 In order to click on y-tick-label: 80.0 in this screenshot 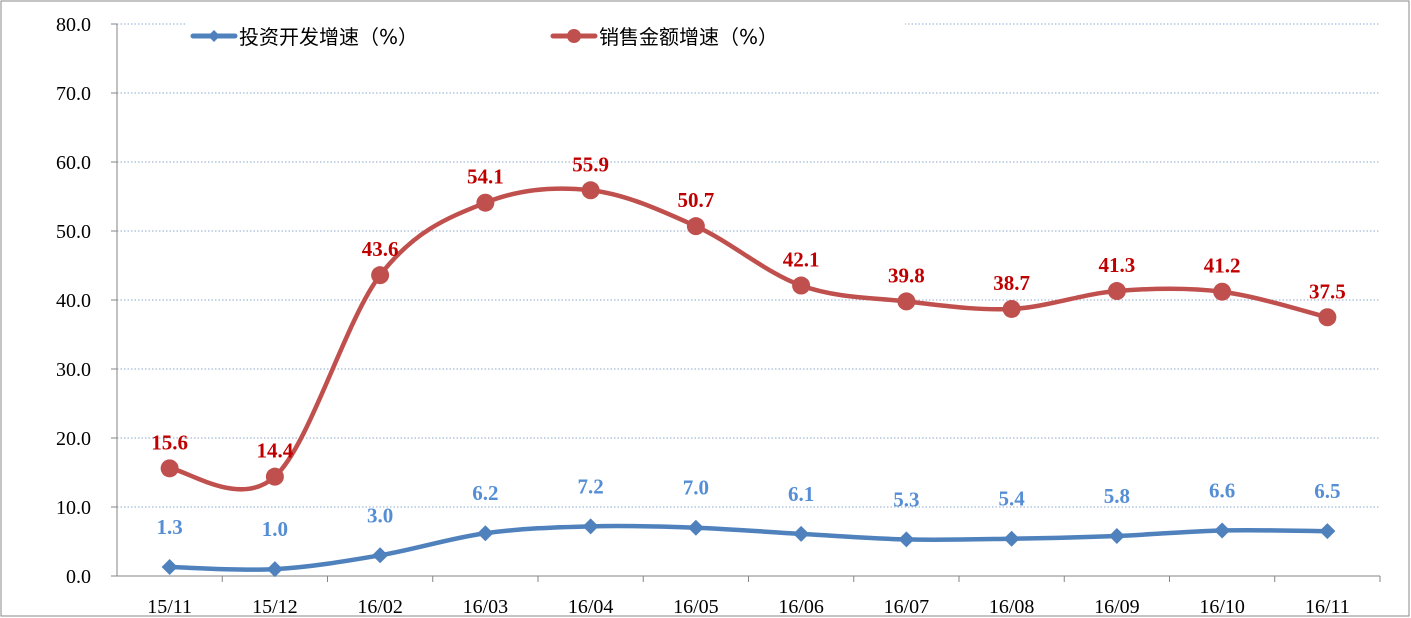, I will do `click(73, 25)`.